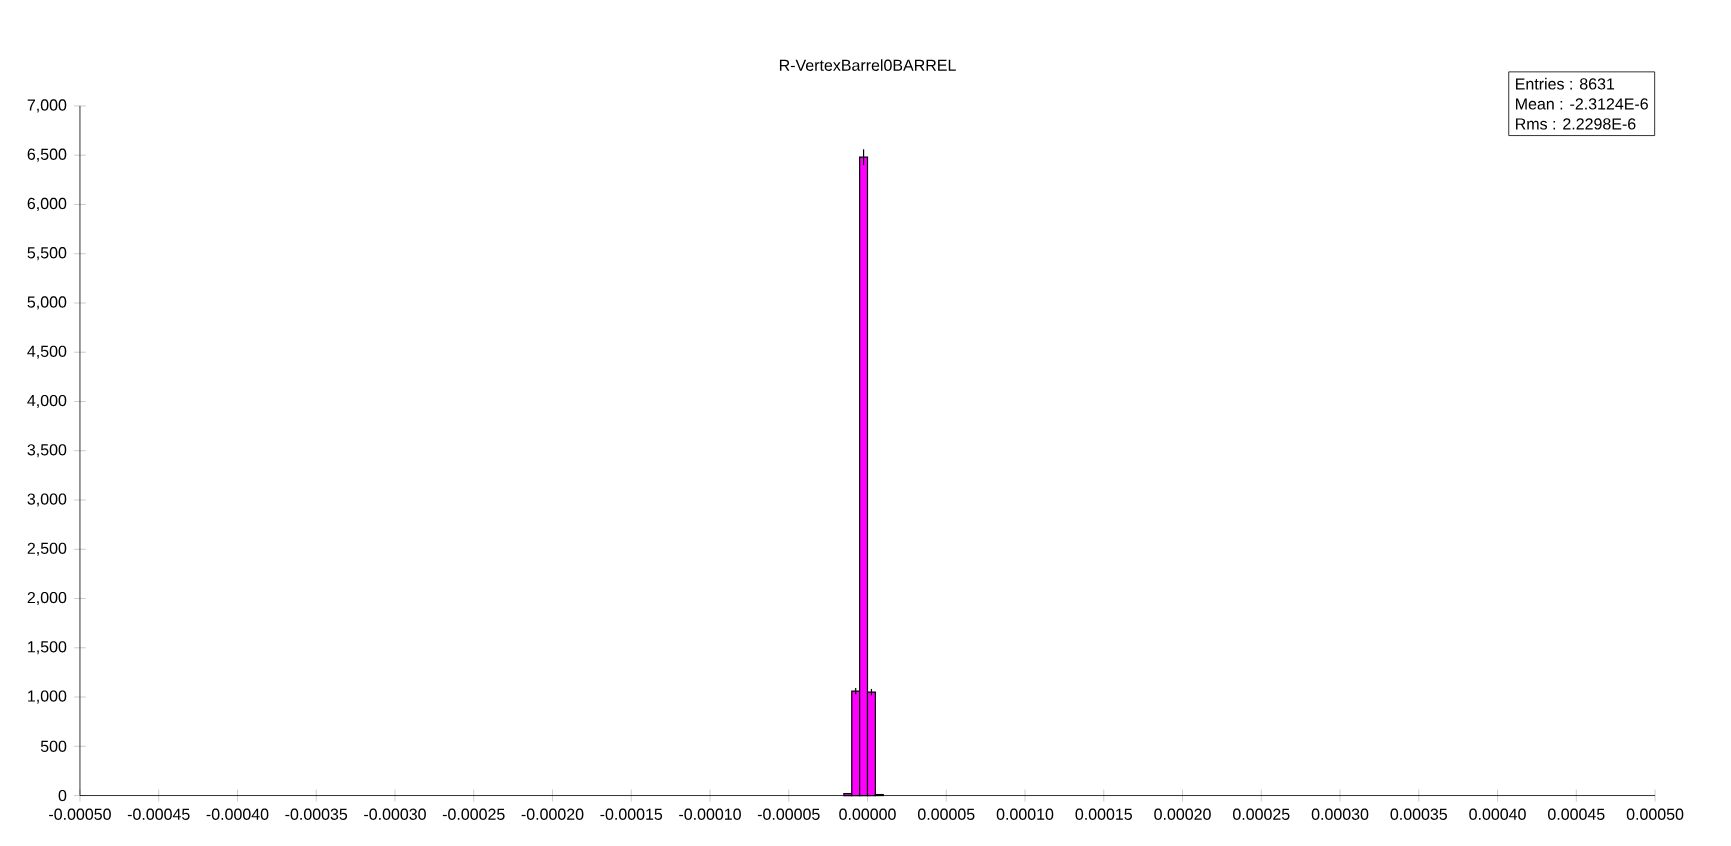 Image resolution: width=1731 pixels, height=846 pixels. Describe the element at coordinates (1025, 814) in the screenshot. I see `x-tick-label: 0.00010` at that location.